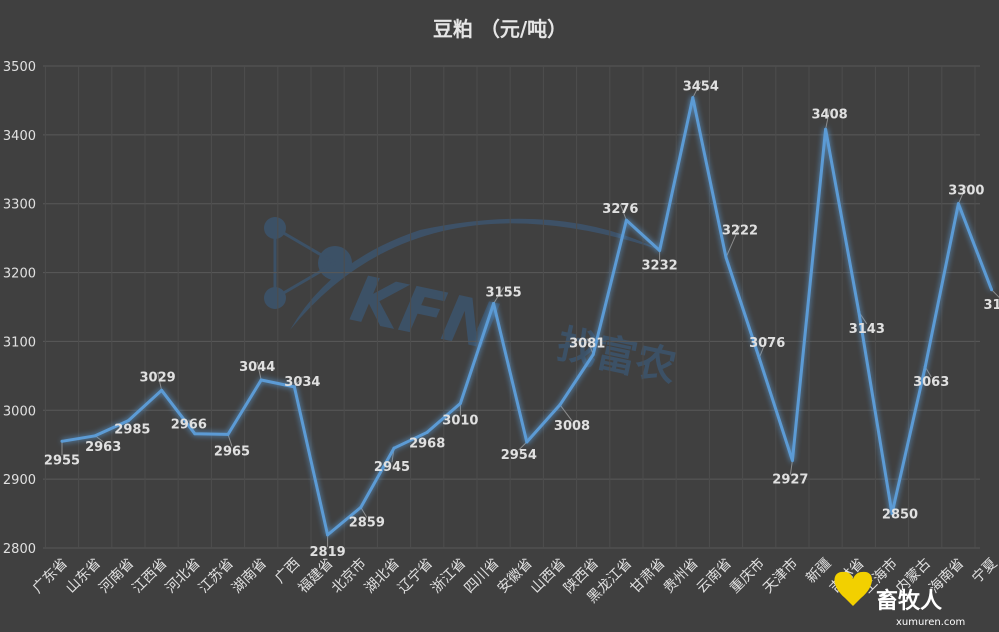  Describe the element at coordinates (19, 67) in the screenshot. I see `y-tick-label: 3500` at that location.